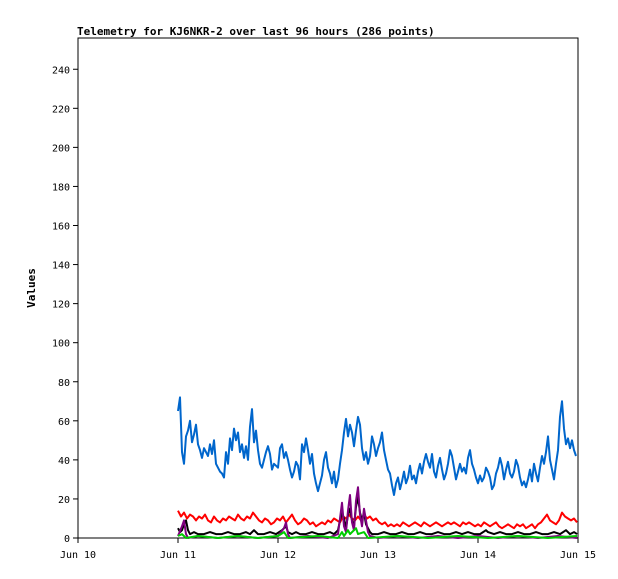 The height and width of the screenshot is (579, 618). What do you see at coordinates (61, 187) in the screenshot?
I see `y-tick-label: 180` at bounding box center [61, 187].